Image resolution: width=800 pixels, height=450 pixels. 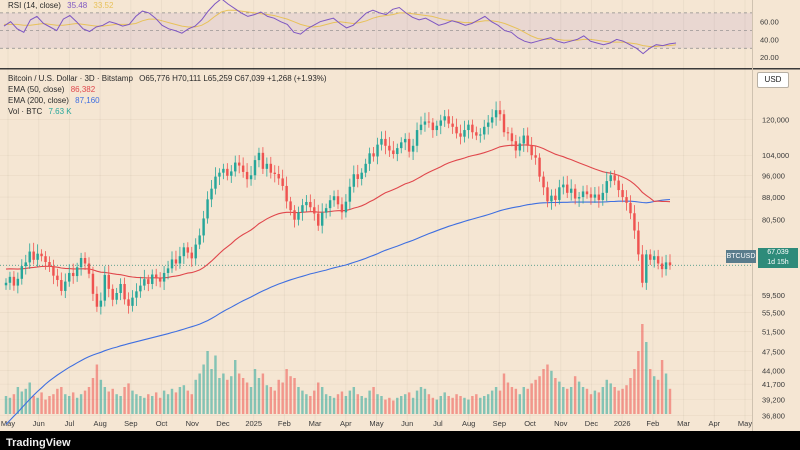 I want to click on price-tick-label: 44,000, so click(x=773, y=371).